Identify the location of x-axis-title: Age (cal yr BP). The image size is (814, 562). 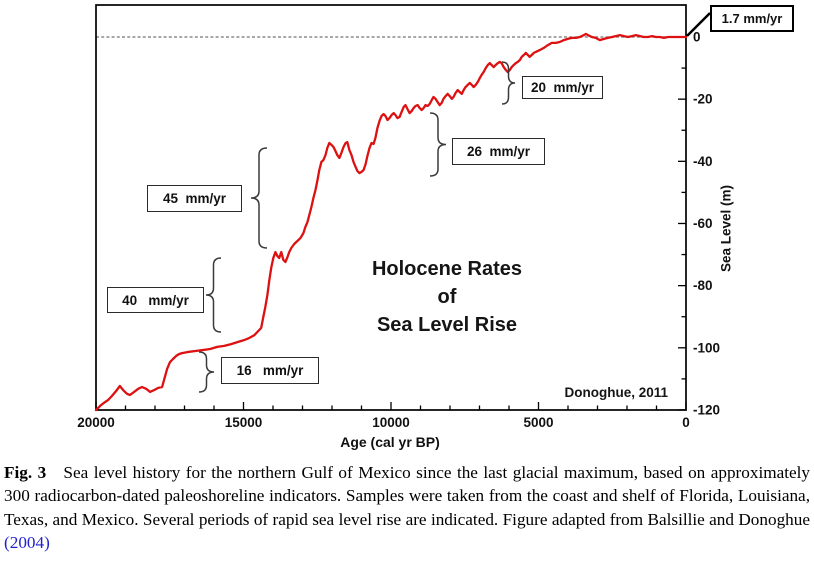
(390, 442).